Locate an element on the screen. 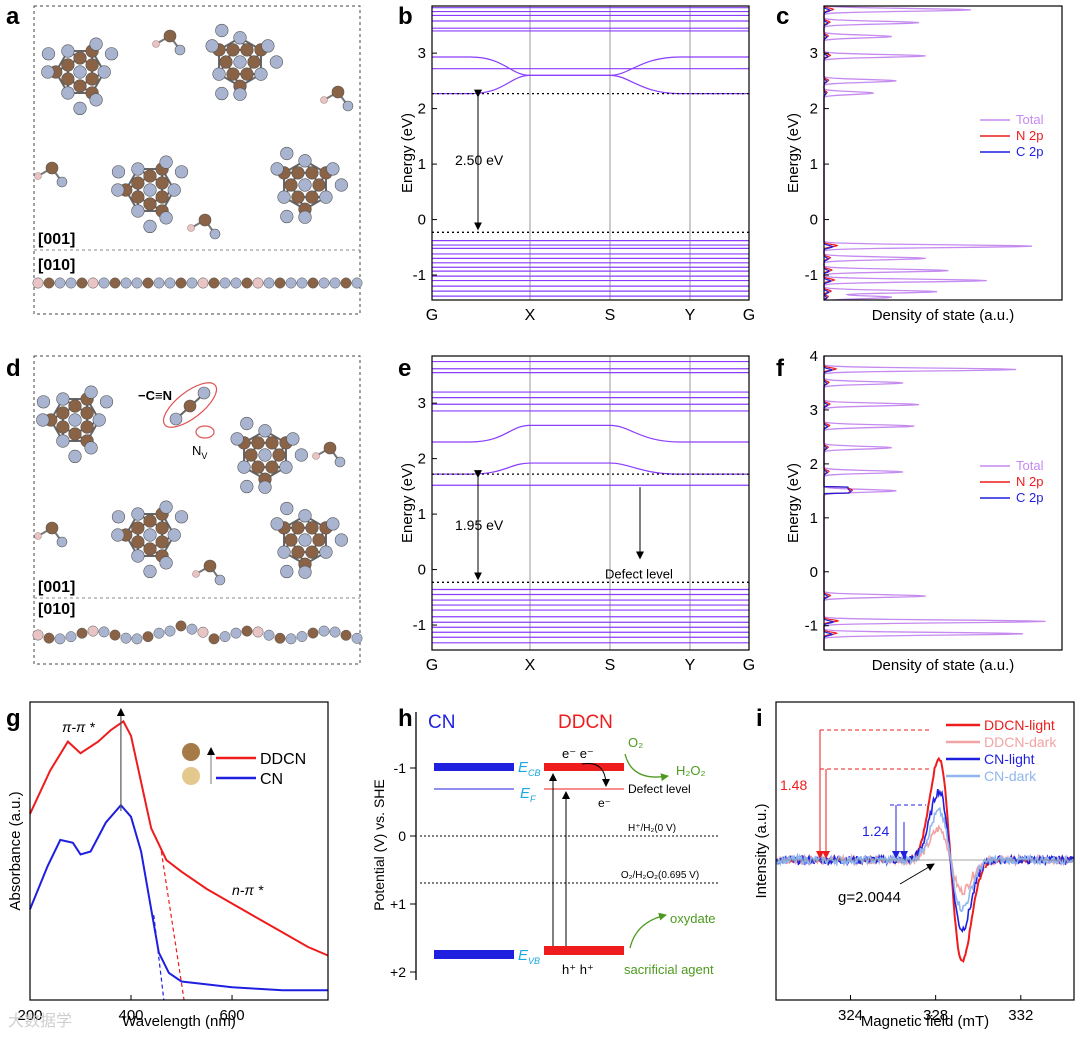  legend-label: N 2p is located at coordinates (1029, 481).